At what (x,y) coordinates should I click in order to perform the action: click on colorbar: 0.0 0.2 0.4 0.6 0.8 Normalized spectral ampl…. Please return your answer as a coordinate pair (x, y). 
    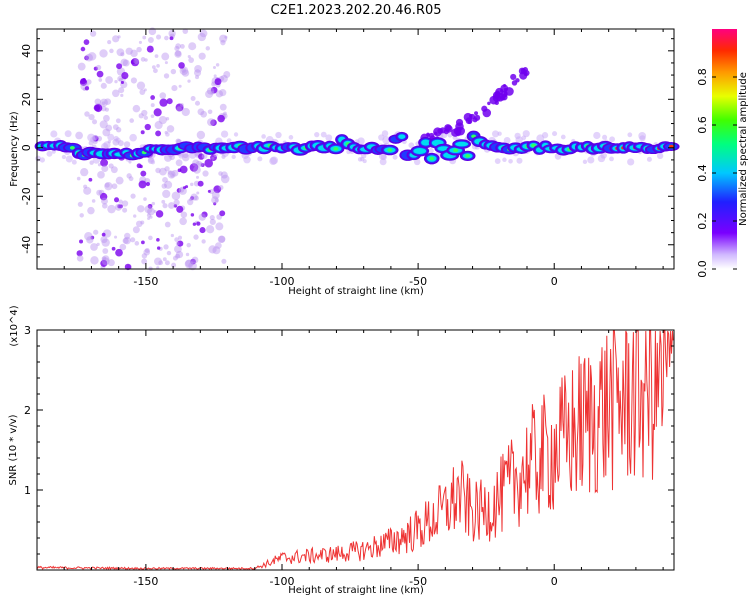
    Looking at the image, I should click on (722, 153).